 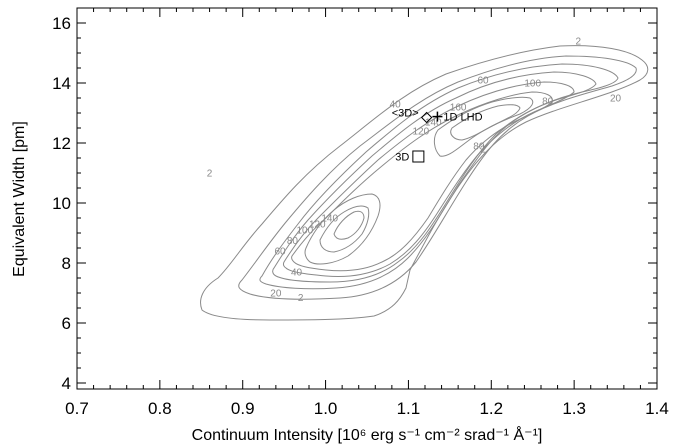 What do you see at coordinates (61, 83) in the screenshot?
I see `y-tick-label: 14` at bounding box center [61, 83].